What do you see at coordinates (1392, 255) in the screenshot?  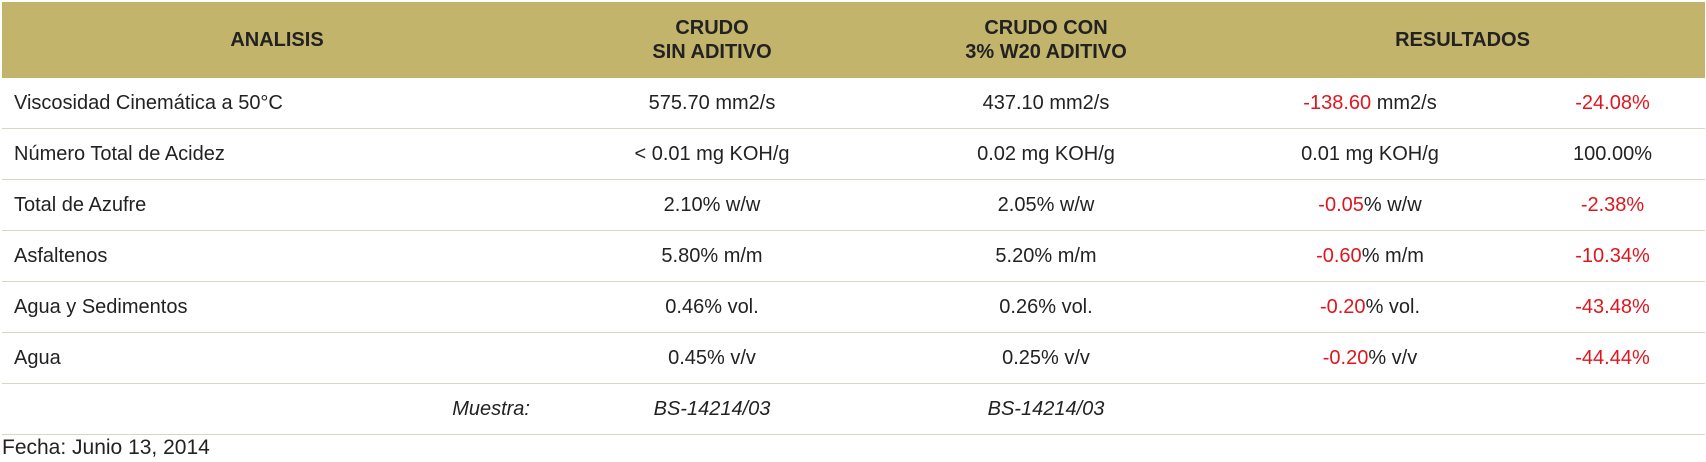 I see `result-unit: % m/m` at bounding box center [1392, 255].